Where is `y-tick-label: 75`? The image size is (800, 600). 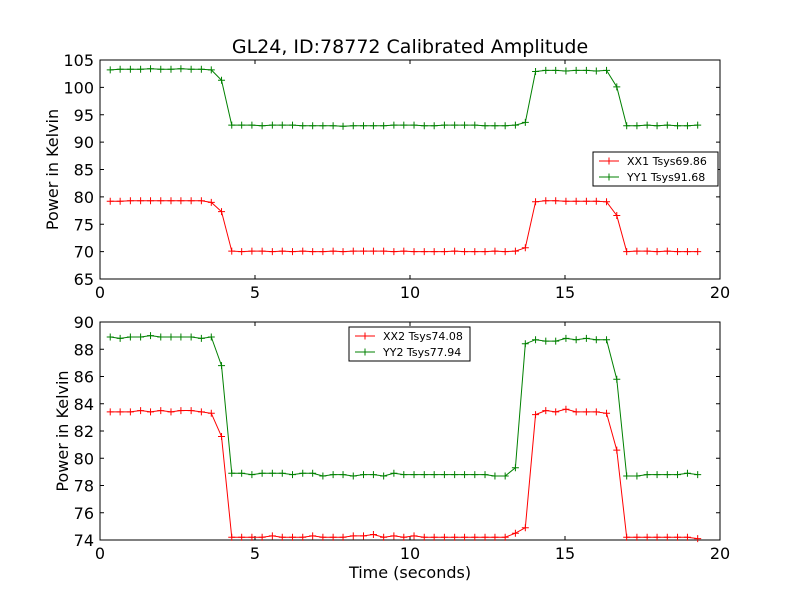
y-tick-label: 75 is located at coordinates (84, 224).